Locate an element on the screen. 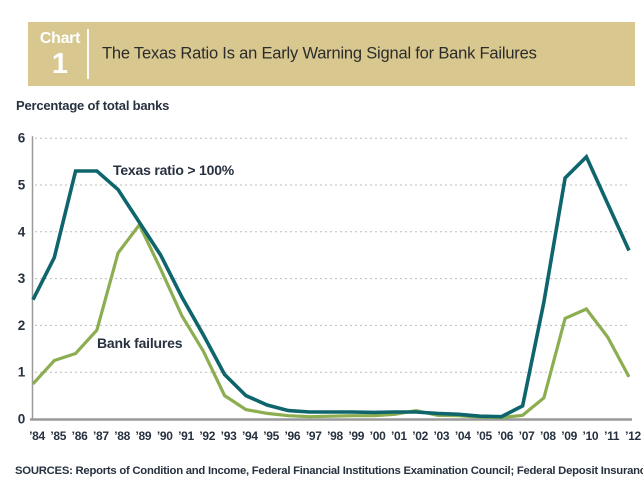  axis-units-label: Percentage of total banks is located at coordinates (93, 105).